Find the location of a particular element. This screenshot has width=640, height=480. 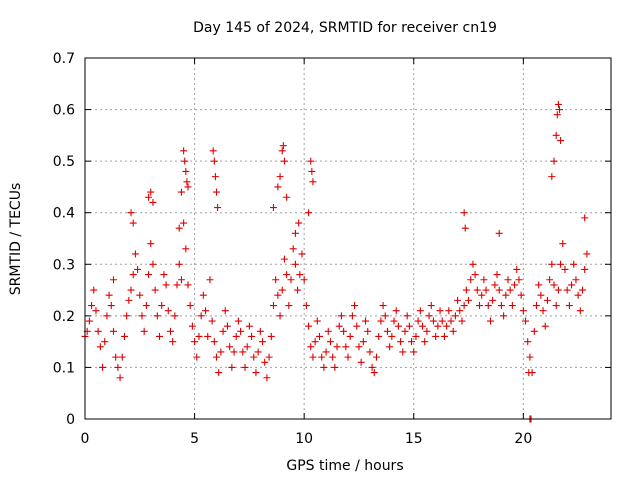

x-tick-labels: 0 5 10 15 20 is located at coordinates (307, 439).